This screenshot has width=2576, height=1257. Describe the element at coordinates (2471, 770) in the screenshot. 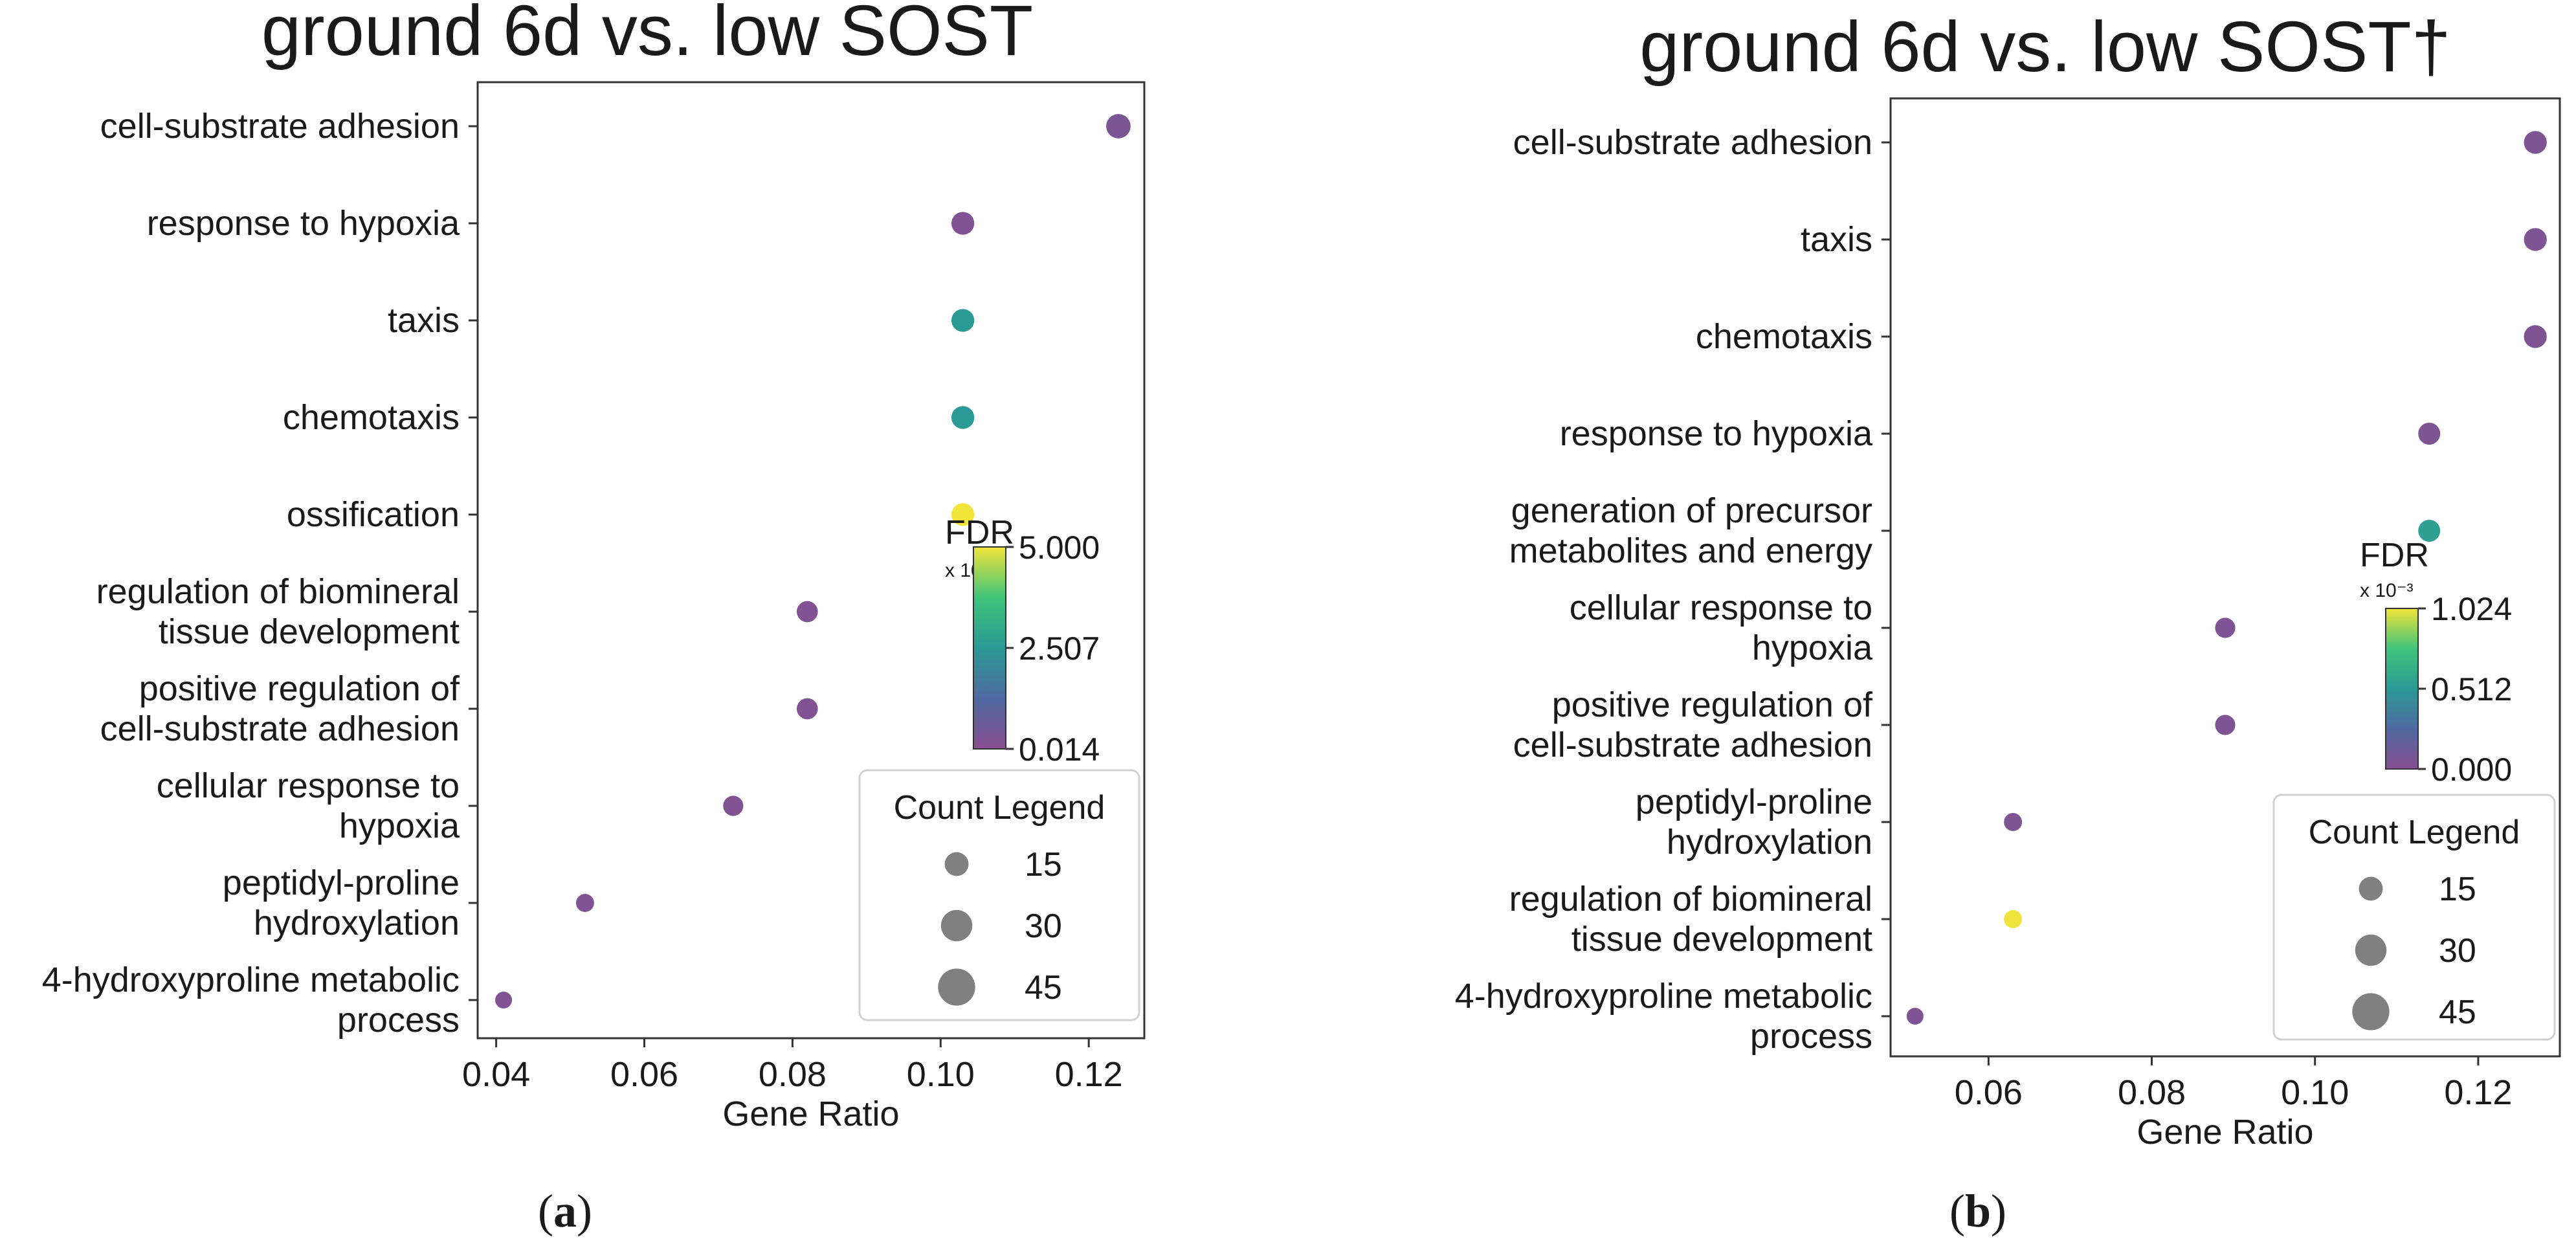

I see `colorbar-tick-label: 0.000` at that location.